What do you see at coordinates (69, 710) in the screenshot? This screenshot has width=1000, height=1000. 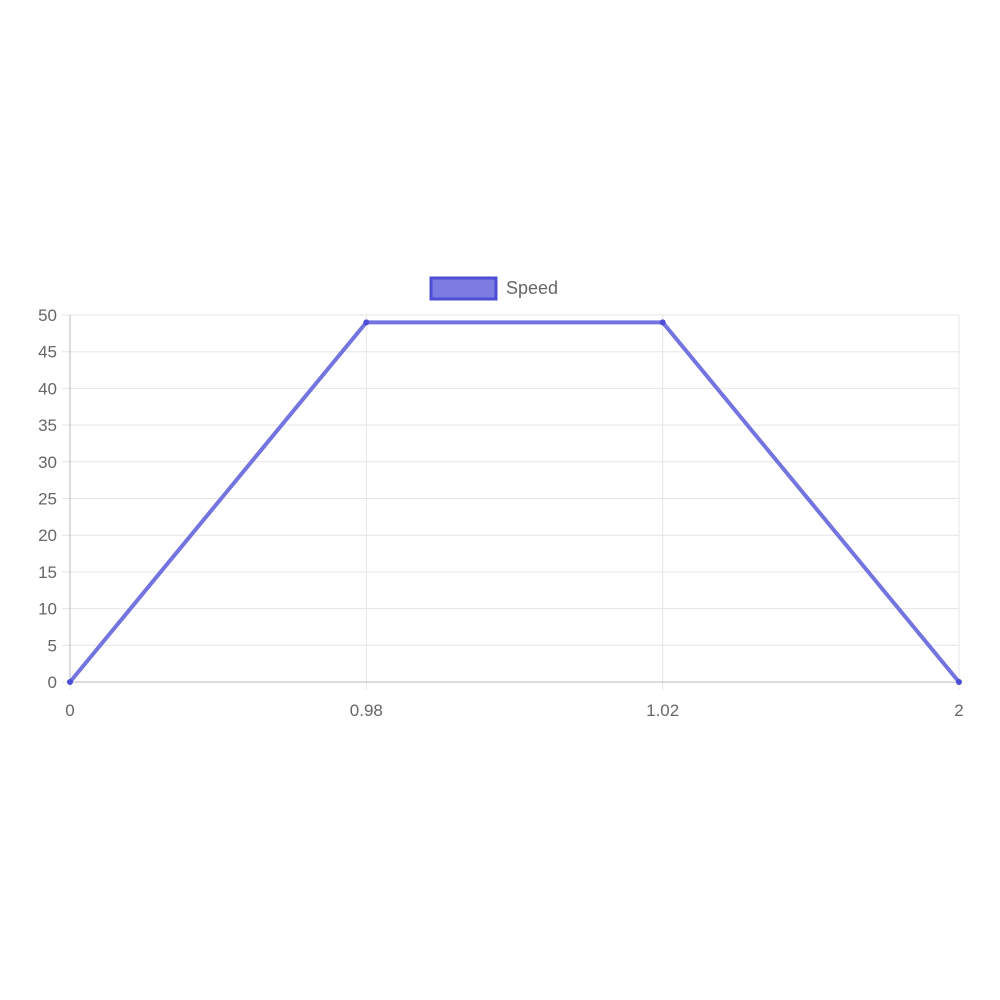 I see `x-tick-label: 0` at bounding box center [69, 710].